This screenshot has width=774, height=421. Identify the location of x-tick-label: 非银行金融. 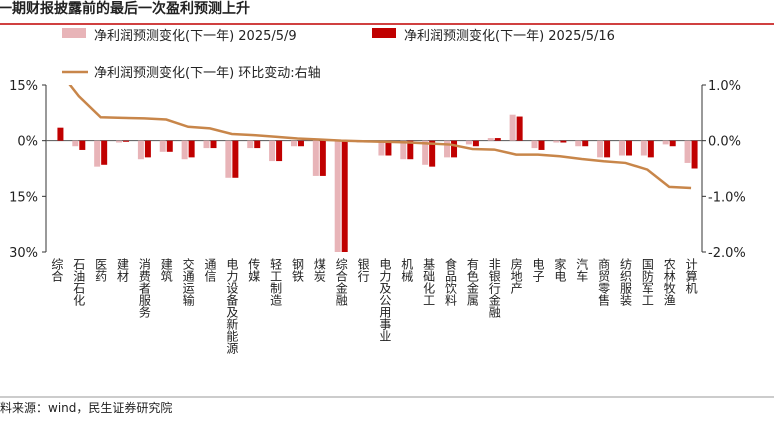
(494, 288).